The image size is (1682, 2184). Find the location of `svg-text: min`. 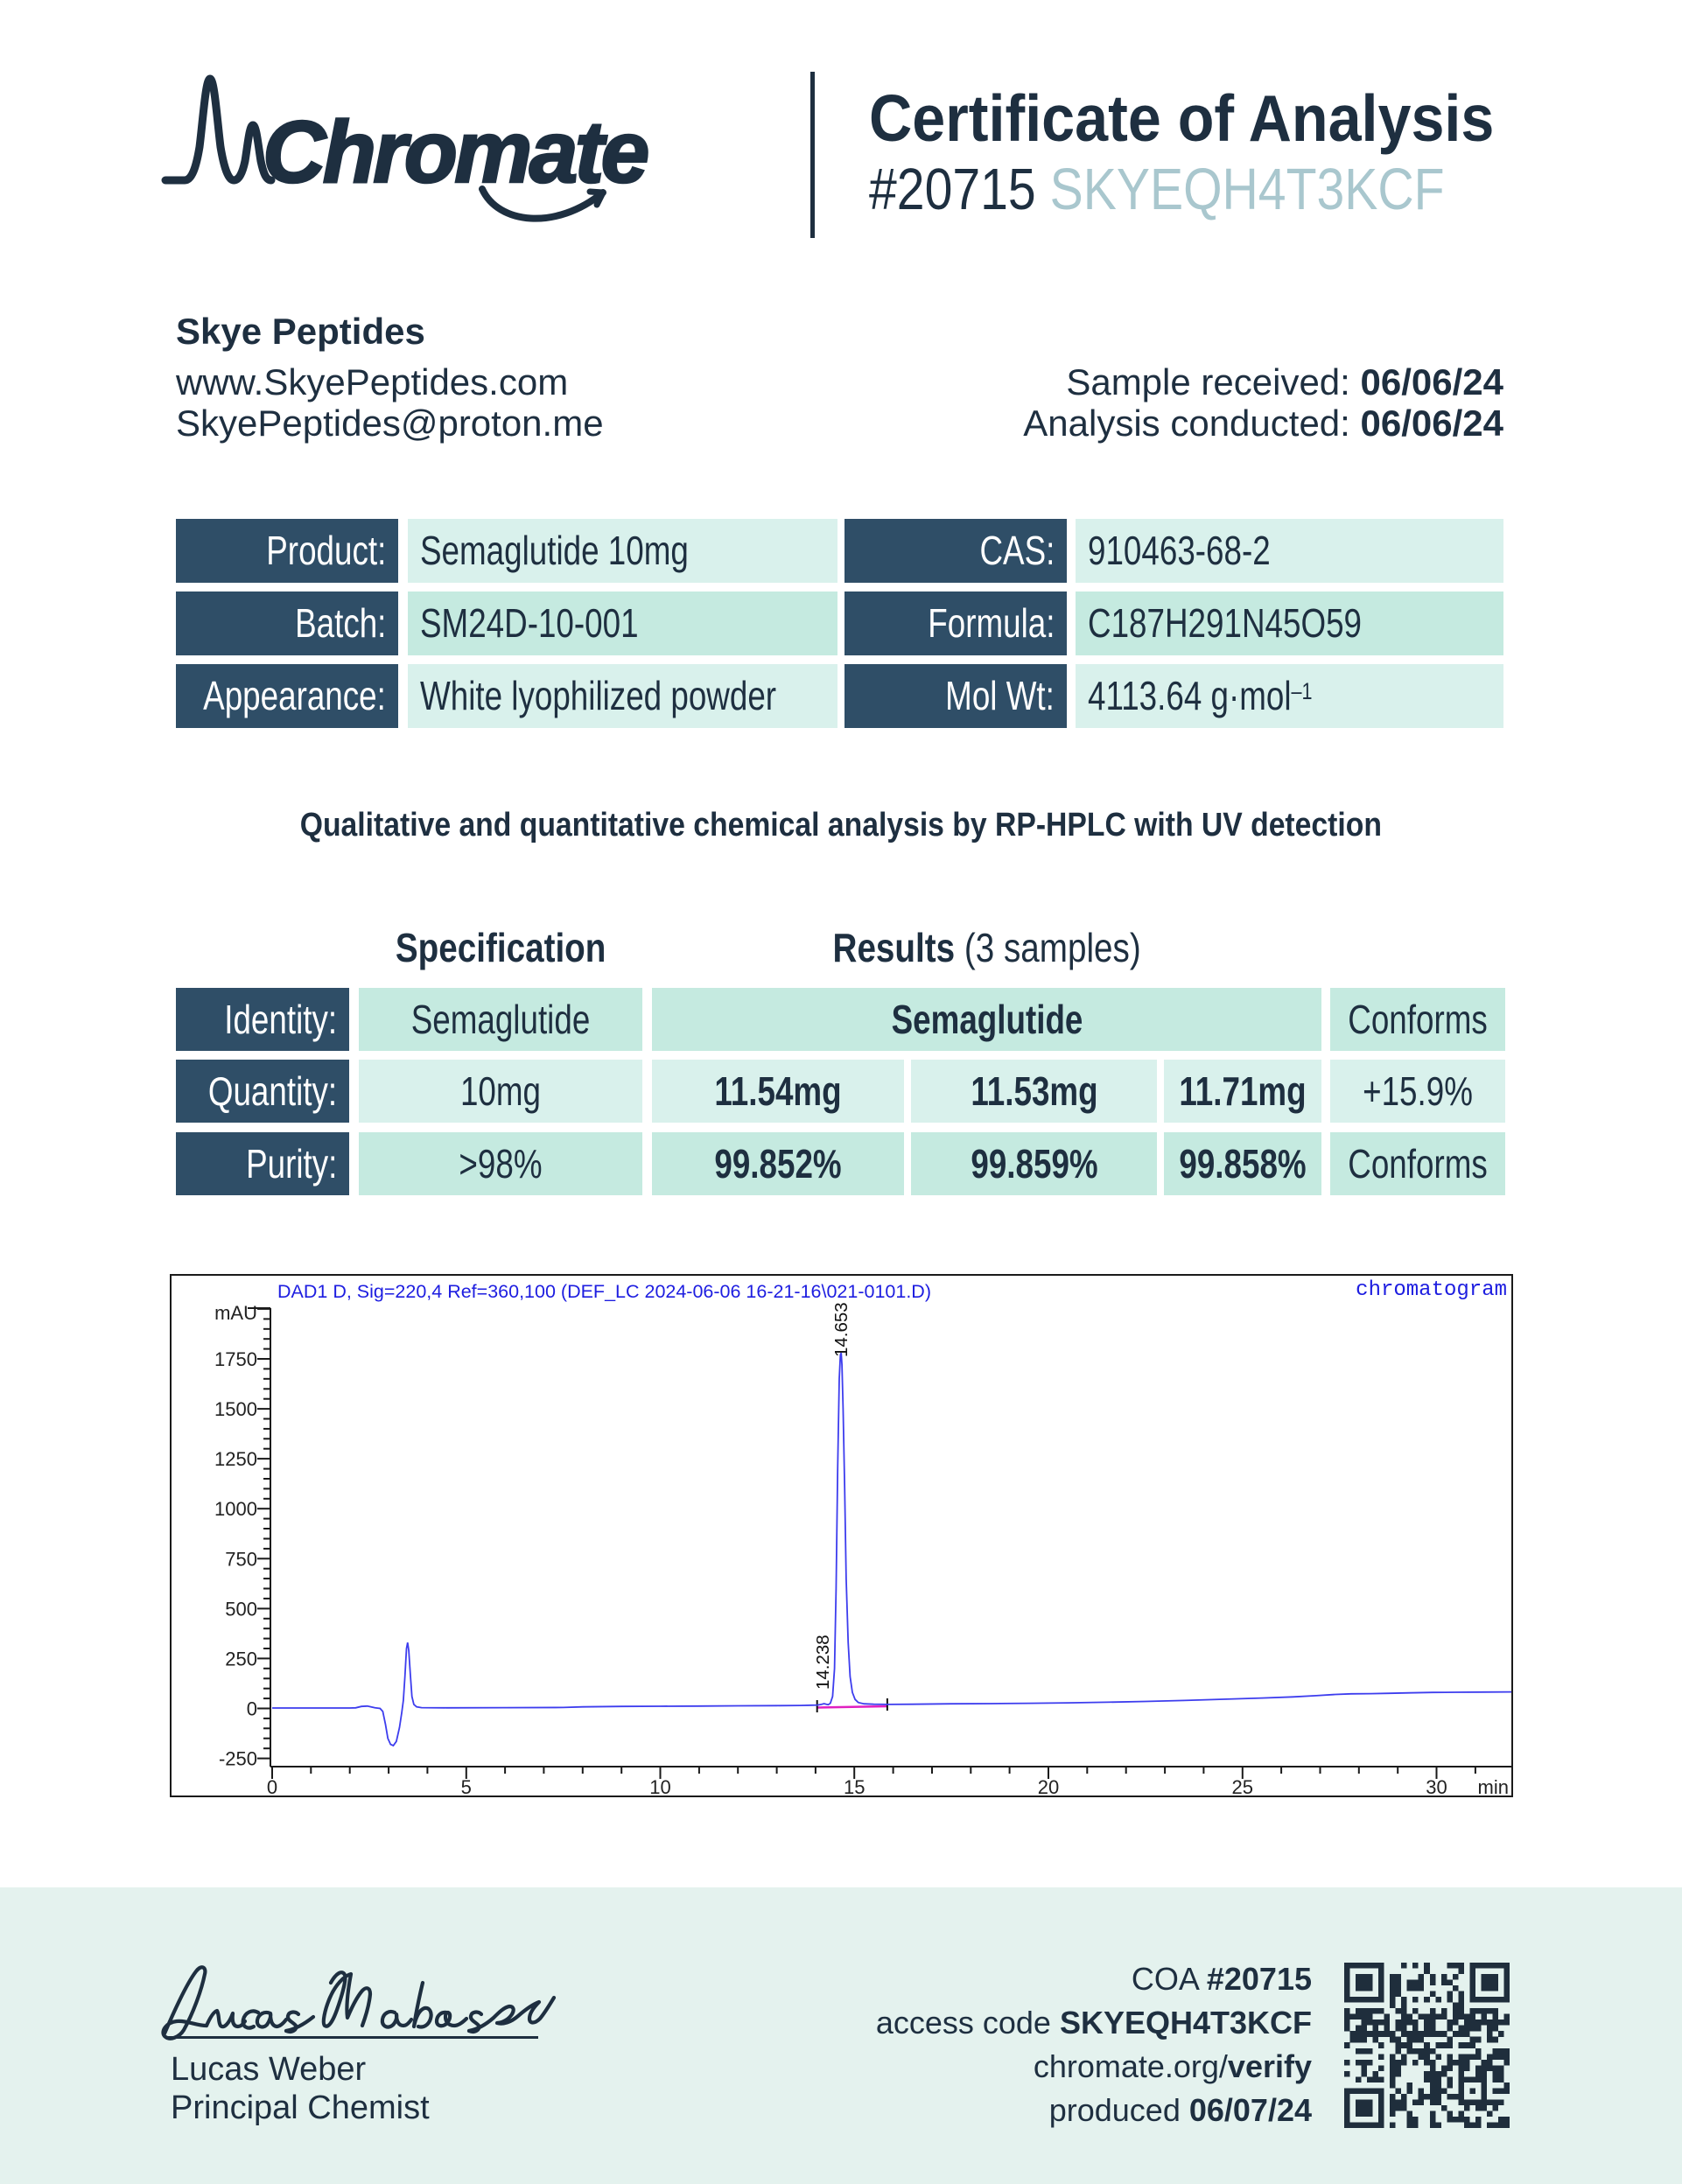

svg-text: min is located at coordinates (1493, 1786).